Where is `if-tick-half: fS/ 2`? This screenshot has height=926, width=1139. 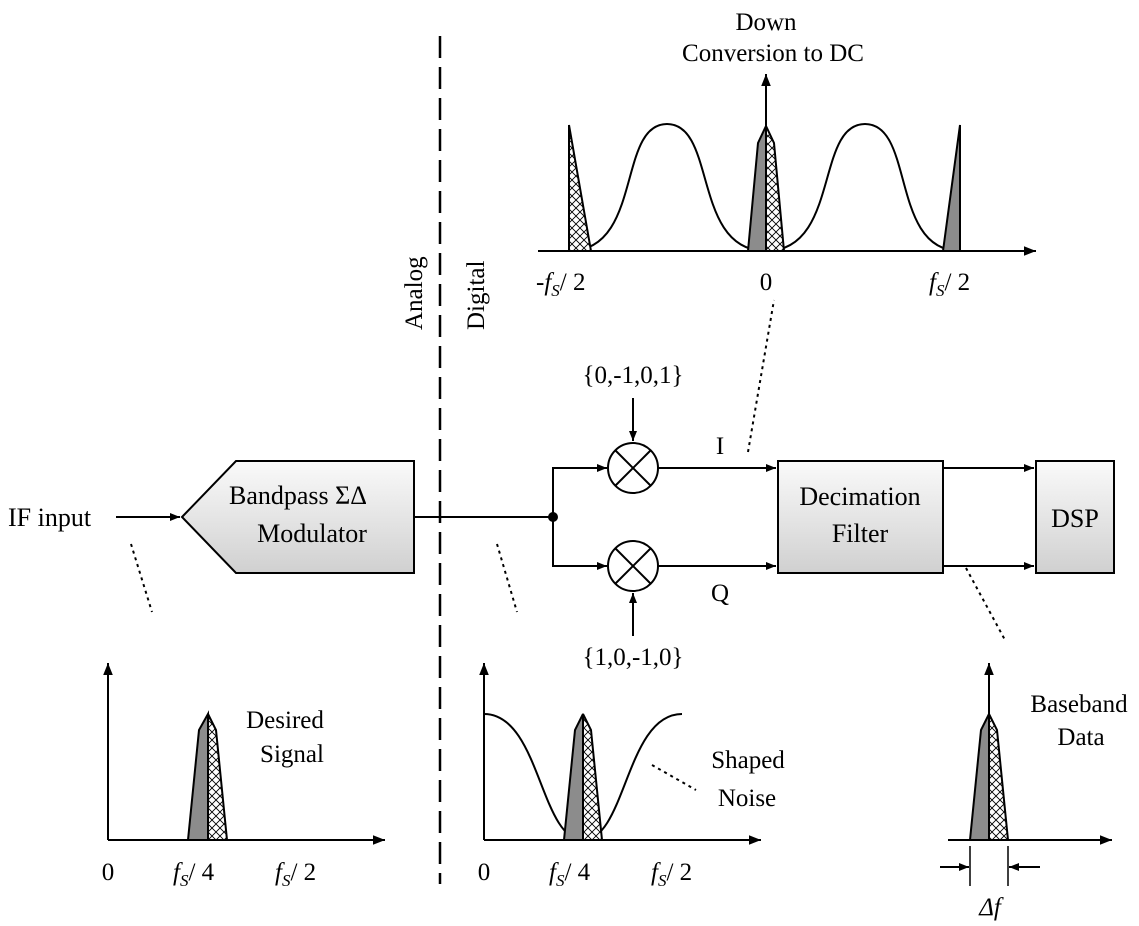 if-tick-half: fS/ 2 is located at coordinates (295, 874).